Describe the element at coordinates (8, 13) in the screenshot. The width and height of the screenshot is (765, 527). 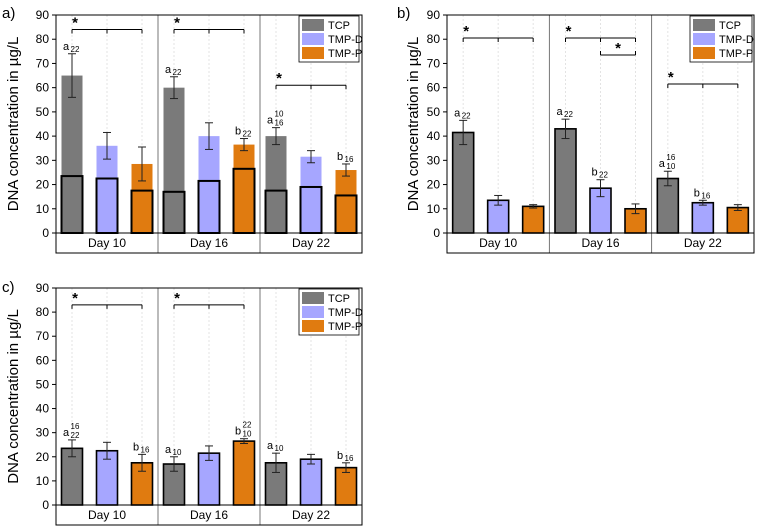
I see `panel-label: a)` at that location.